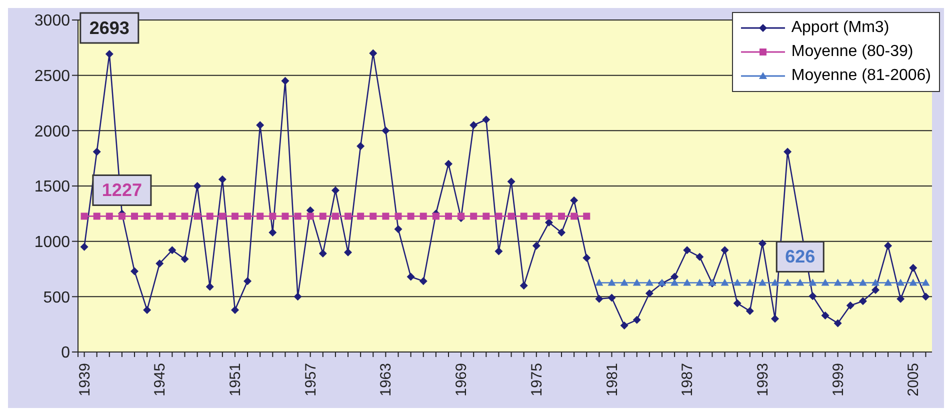  Describe the element at coordinates (52, 131) in the screenshot. I see `y-tick-label: 2000` at that location.